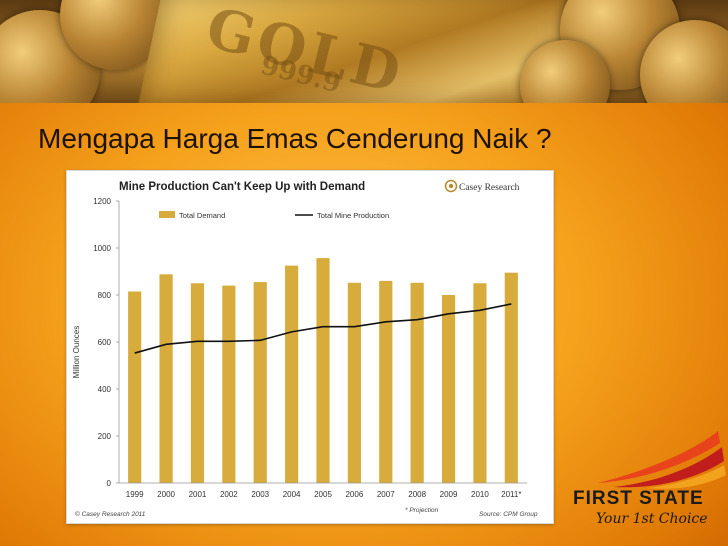  Describe the element at coordinates (451, 186) in the screenshot. I see `casey-logo-mark` at that location.